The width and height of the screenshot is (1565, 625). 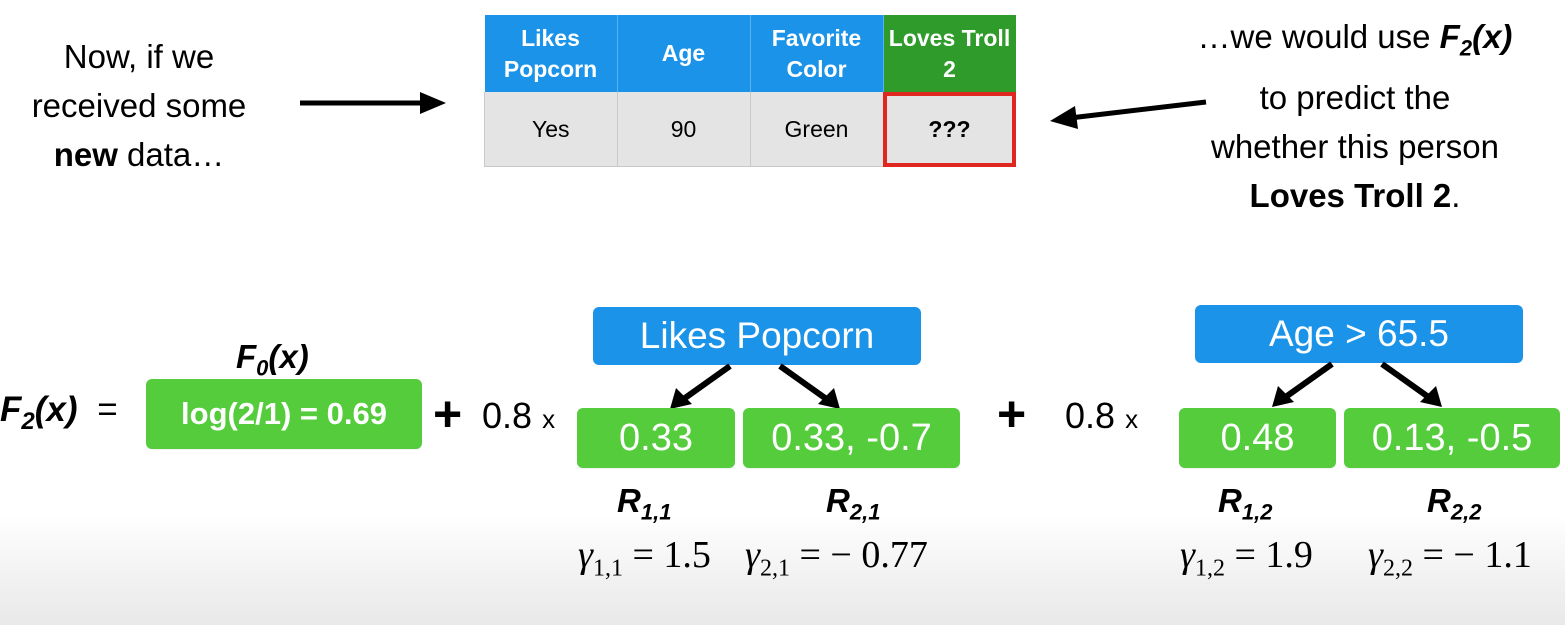 I want to click on learning-rate-1: 0.8 x, so click(x=518, y=416).